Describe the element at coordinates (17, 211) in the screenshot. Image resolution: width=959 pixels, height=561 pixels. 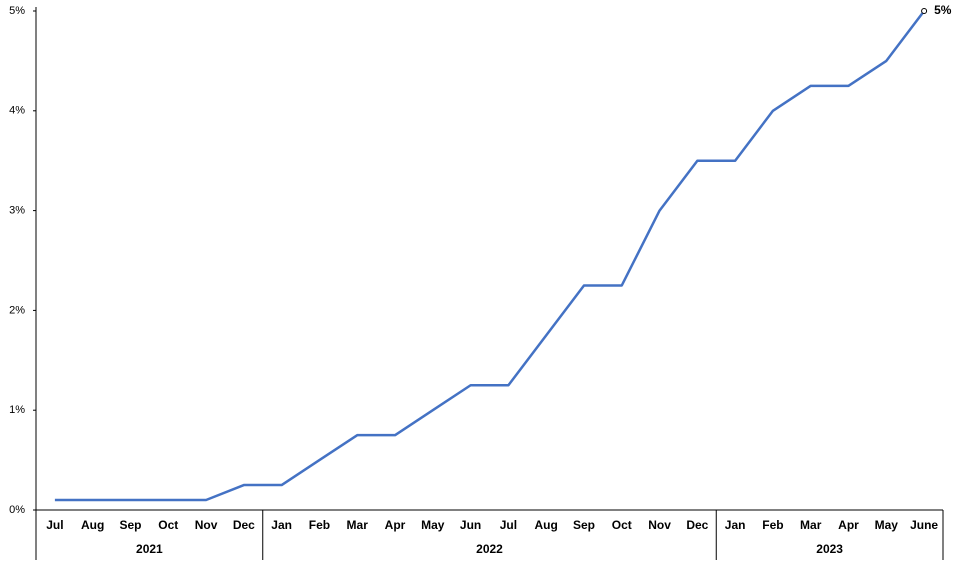
I see `y-tick-label: 3%` at that location.